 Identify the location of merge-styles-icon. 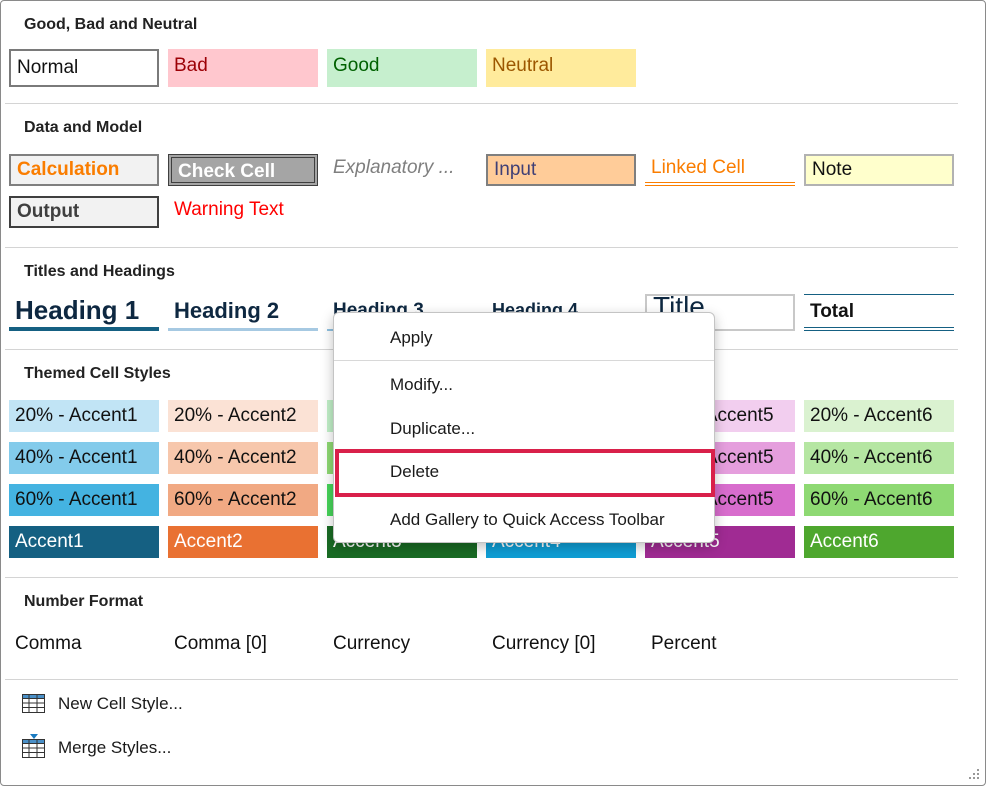
(33, 746).